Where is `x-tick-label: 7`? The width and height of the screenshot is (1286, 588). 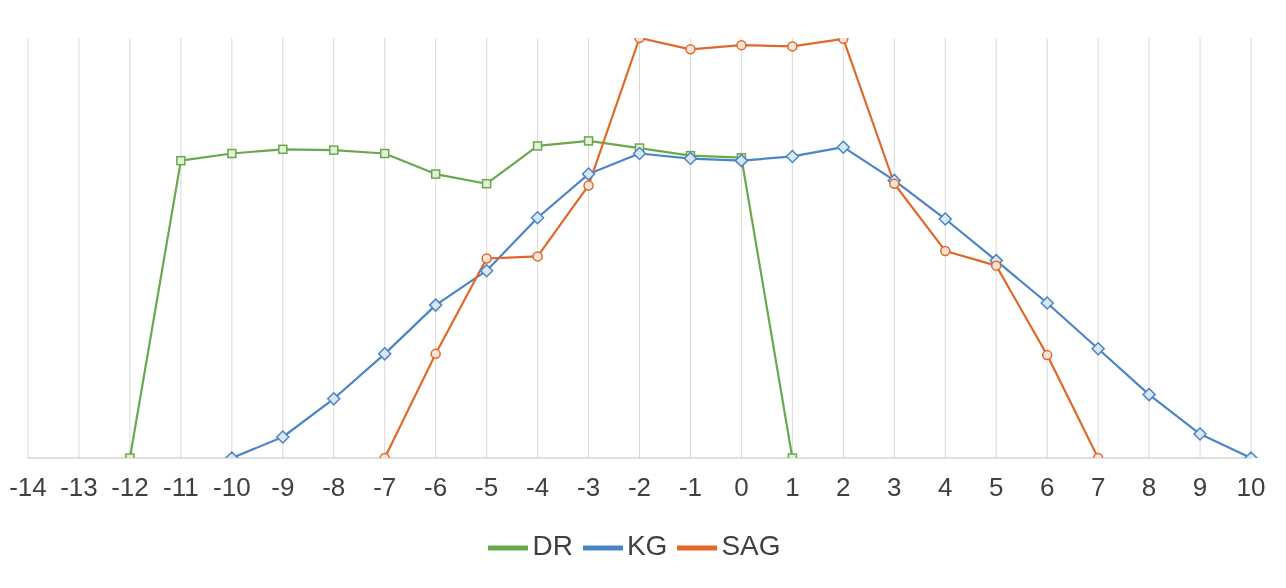 x-tick-label: 7 is located at coordinates (1098, 487).